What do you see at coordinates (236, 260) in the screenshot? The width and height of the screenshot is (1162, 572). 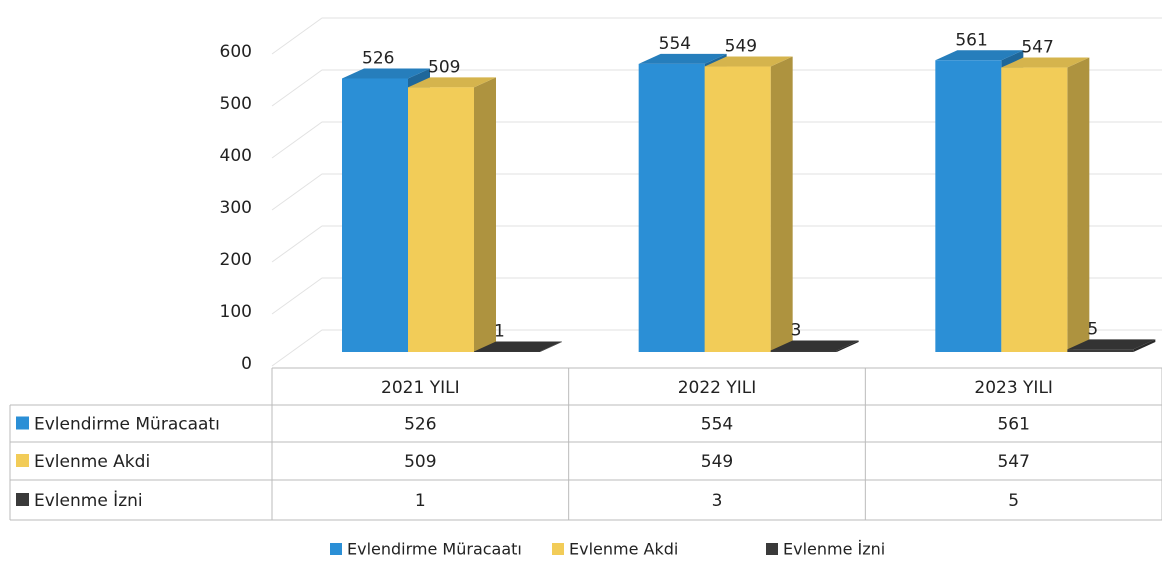 I see `y-tick-label: 200` at bounding box center [236, 260].